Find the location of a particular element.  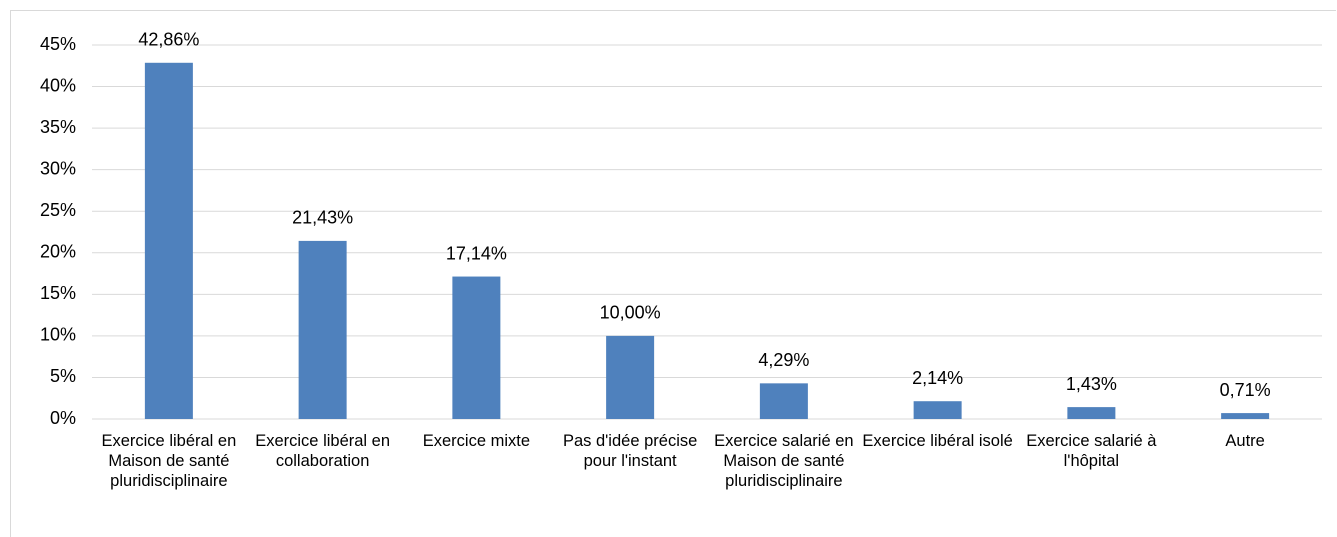

x-tick-label: Exercice salarié à l'hôpital is located at coordinates (1091, 451).